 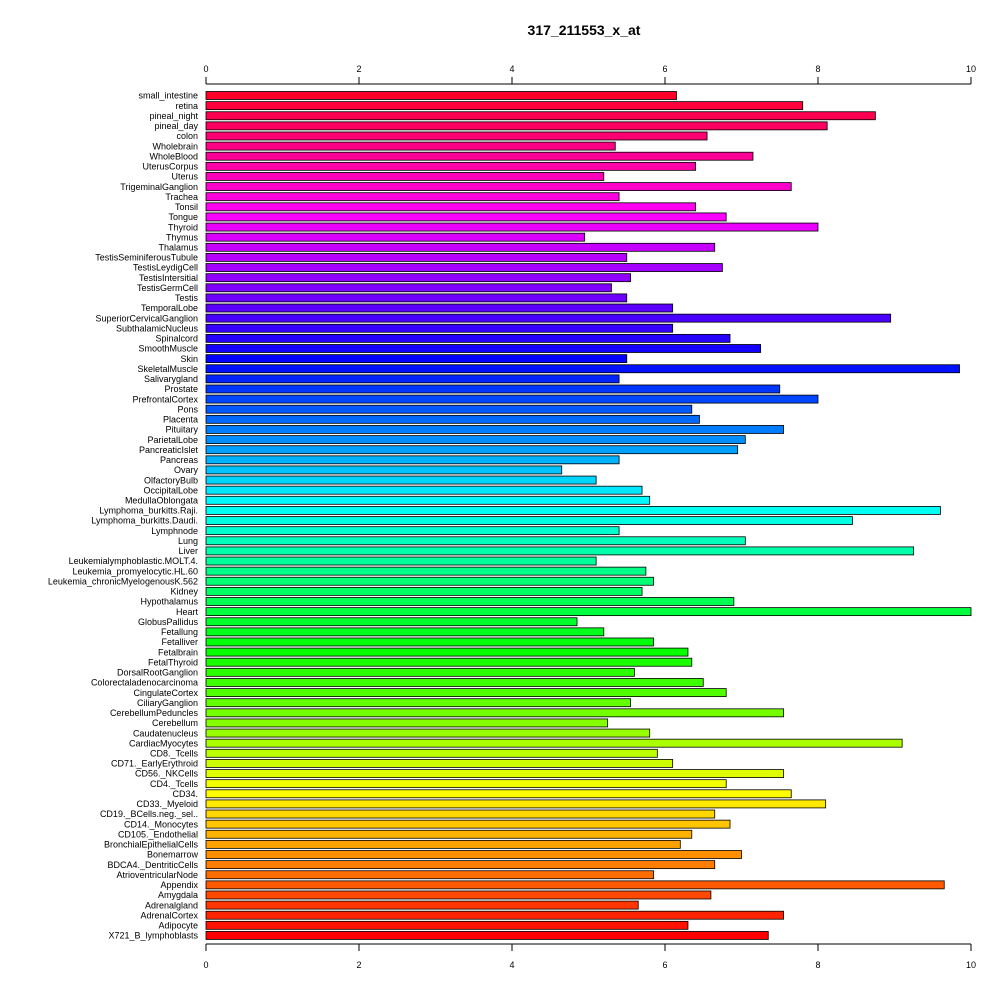 I want to click on category-label: CD14._Monocytes, so click(x=161, y=824).